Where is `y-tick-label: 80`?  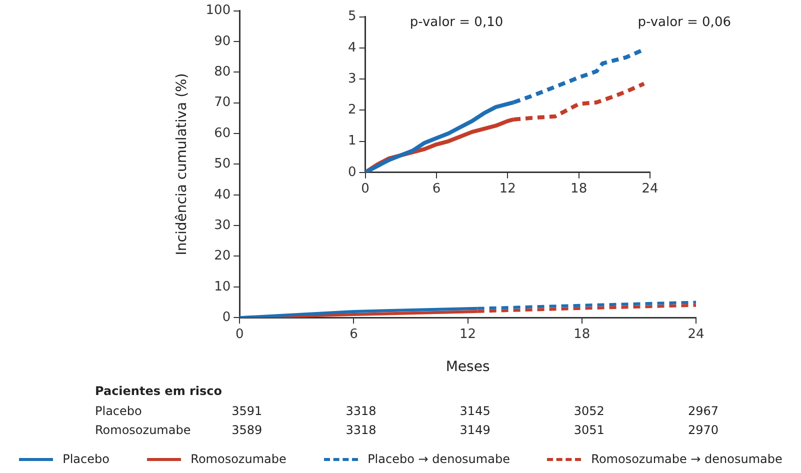
y-tick-label: 80 is located at coordinates (222, 72).